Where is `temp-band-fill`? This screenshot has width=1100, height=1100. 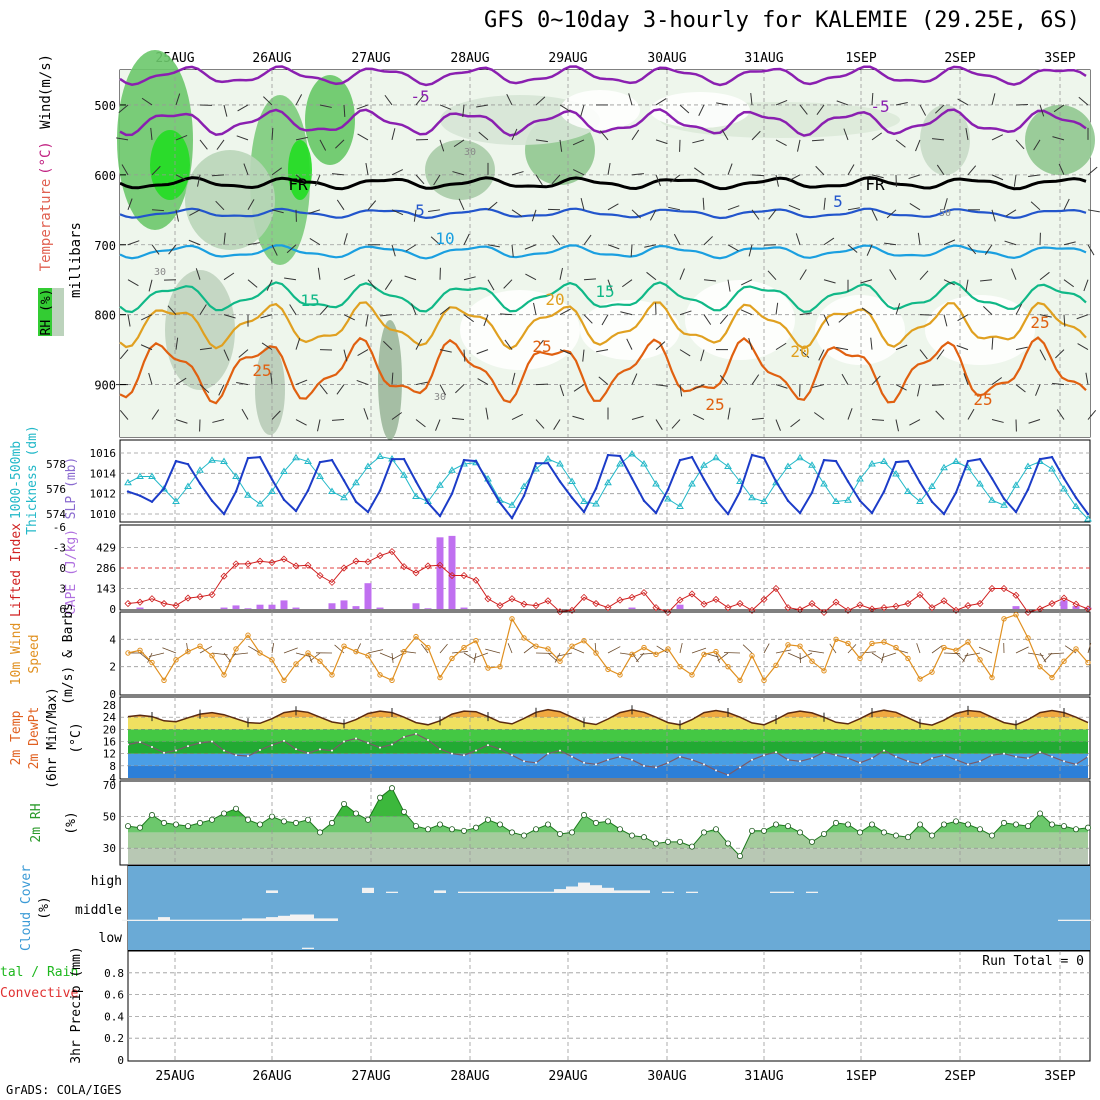
temp-band-fill is located at coordinates (608, 735).